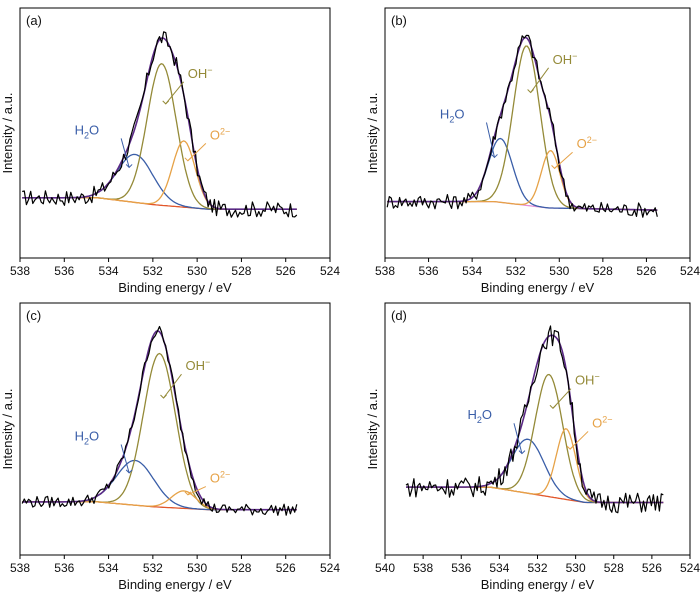  Describe the element at coordinates (399, 20) in the screenshot. I see `panel-label: (b)` at that location.